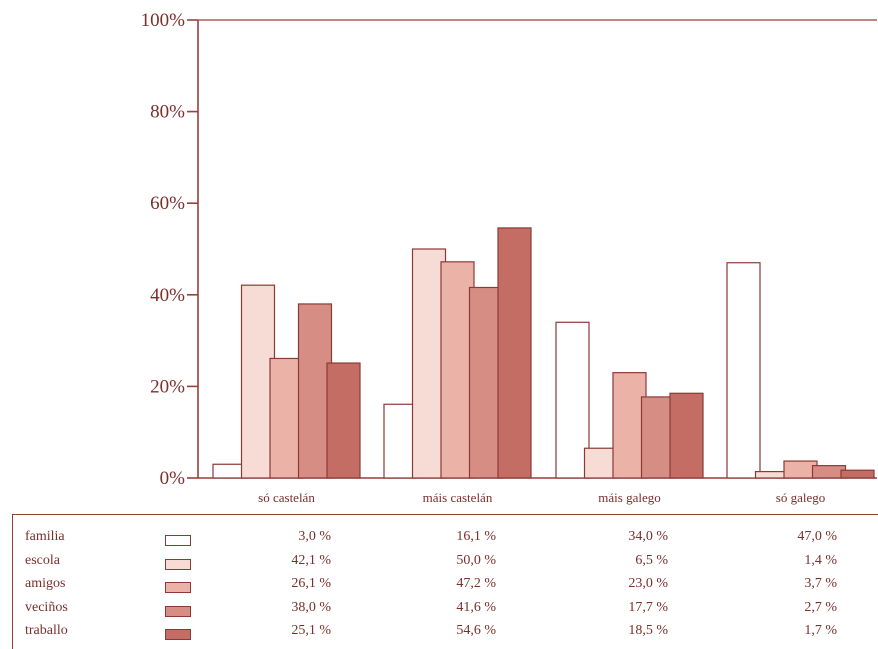 Image resolution: width=878 pixels, height=649 pixels. Describe the element at coordinates (46, 607) in the screenshot. I see `legend-series-name: veciños` at that location.